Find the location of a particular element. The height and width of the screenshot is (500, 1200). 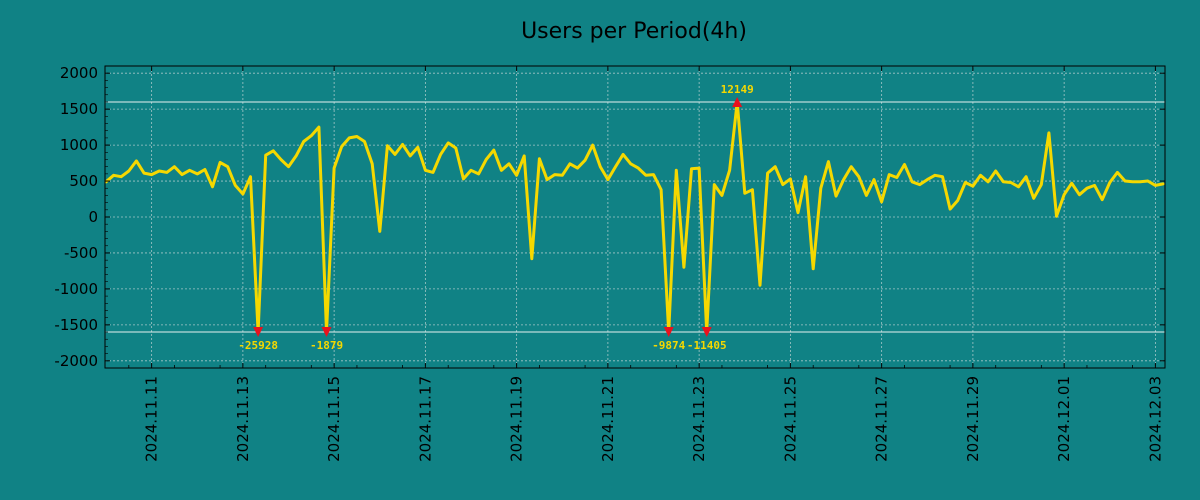

x-tick-label: 2024.11.17 is located at coordinates (425, 419).